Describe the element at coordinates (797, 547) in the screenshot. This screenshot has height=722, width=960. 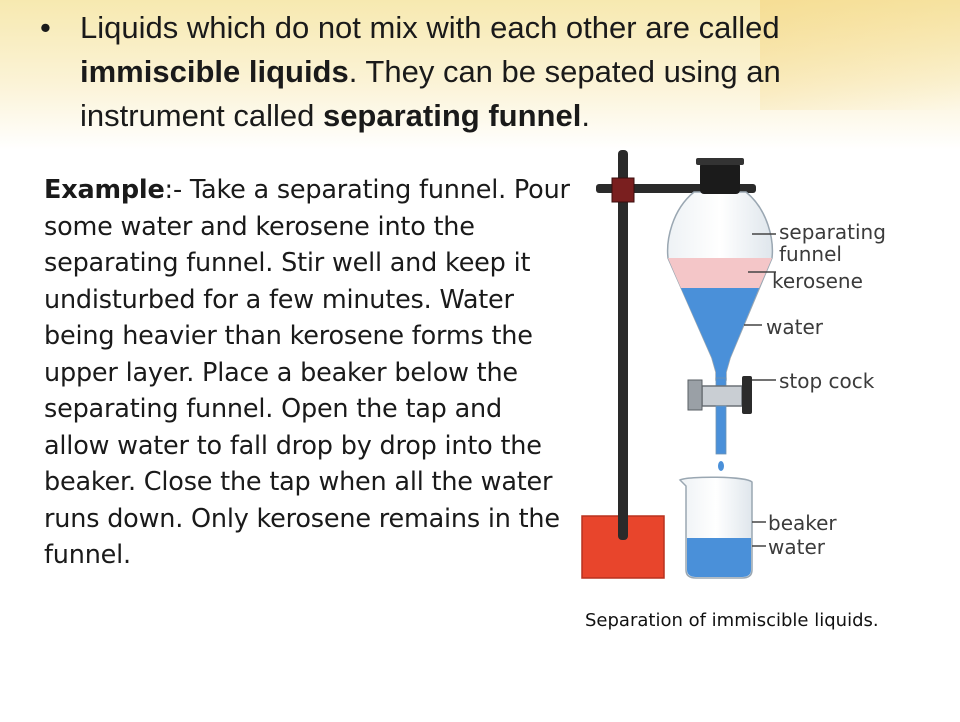
I see `label-beaker-water: water` at that location.